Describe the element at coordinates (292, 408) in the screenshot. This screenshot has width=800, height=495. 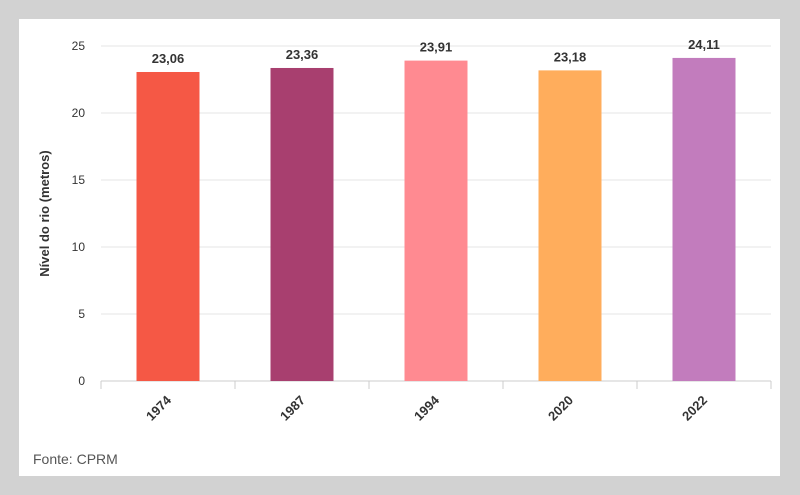
I see `x-tick-label-1987: 1987` at that location.